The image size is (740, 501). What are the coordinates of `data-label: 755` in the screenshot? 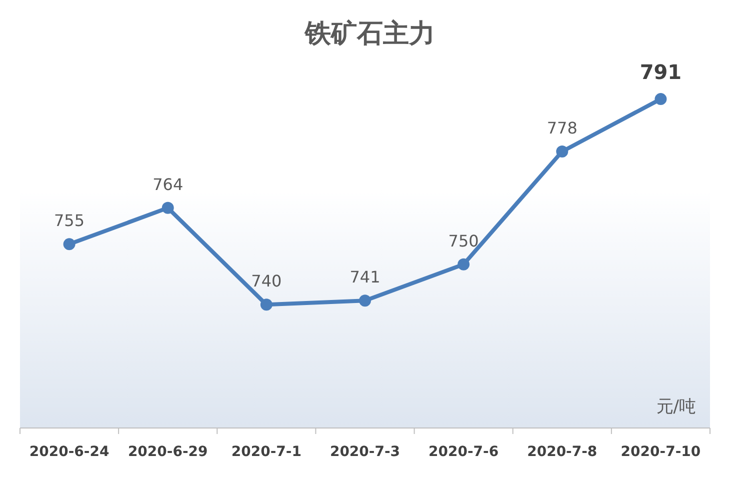 It's located at (69, 220).